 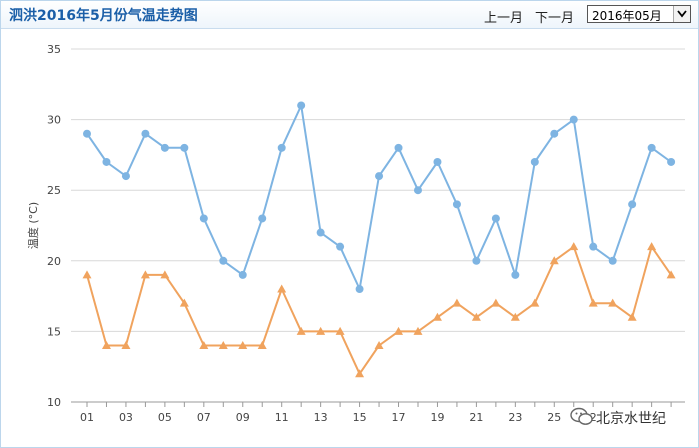 I want to click on x-tick-label: 11, so click(x=282, y=417).